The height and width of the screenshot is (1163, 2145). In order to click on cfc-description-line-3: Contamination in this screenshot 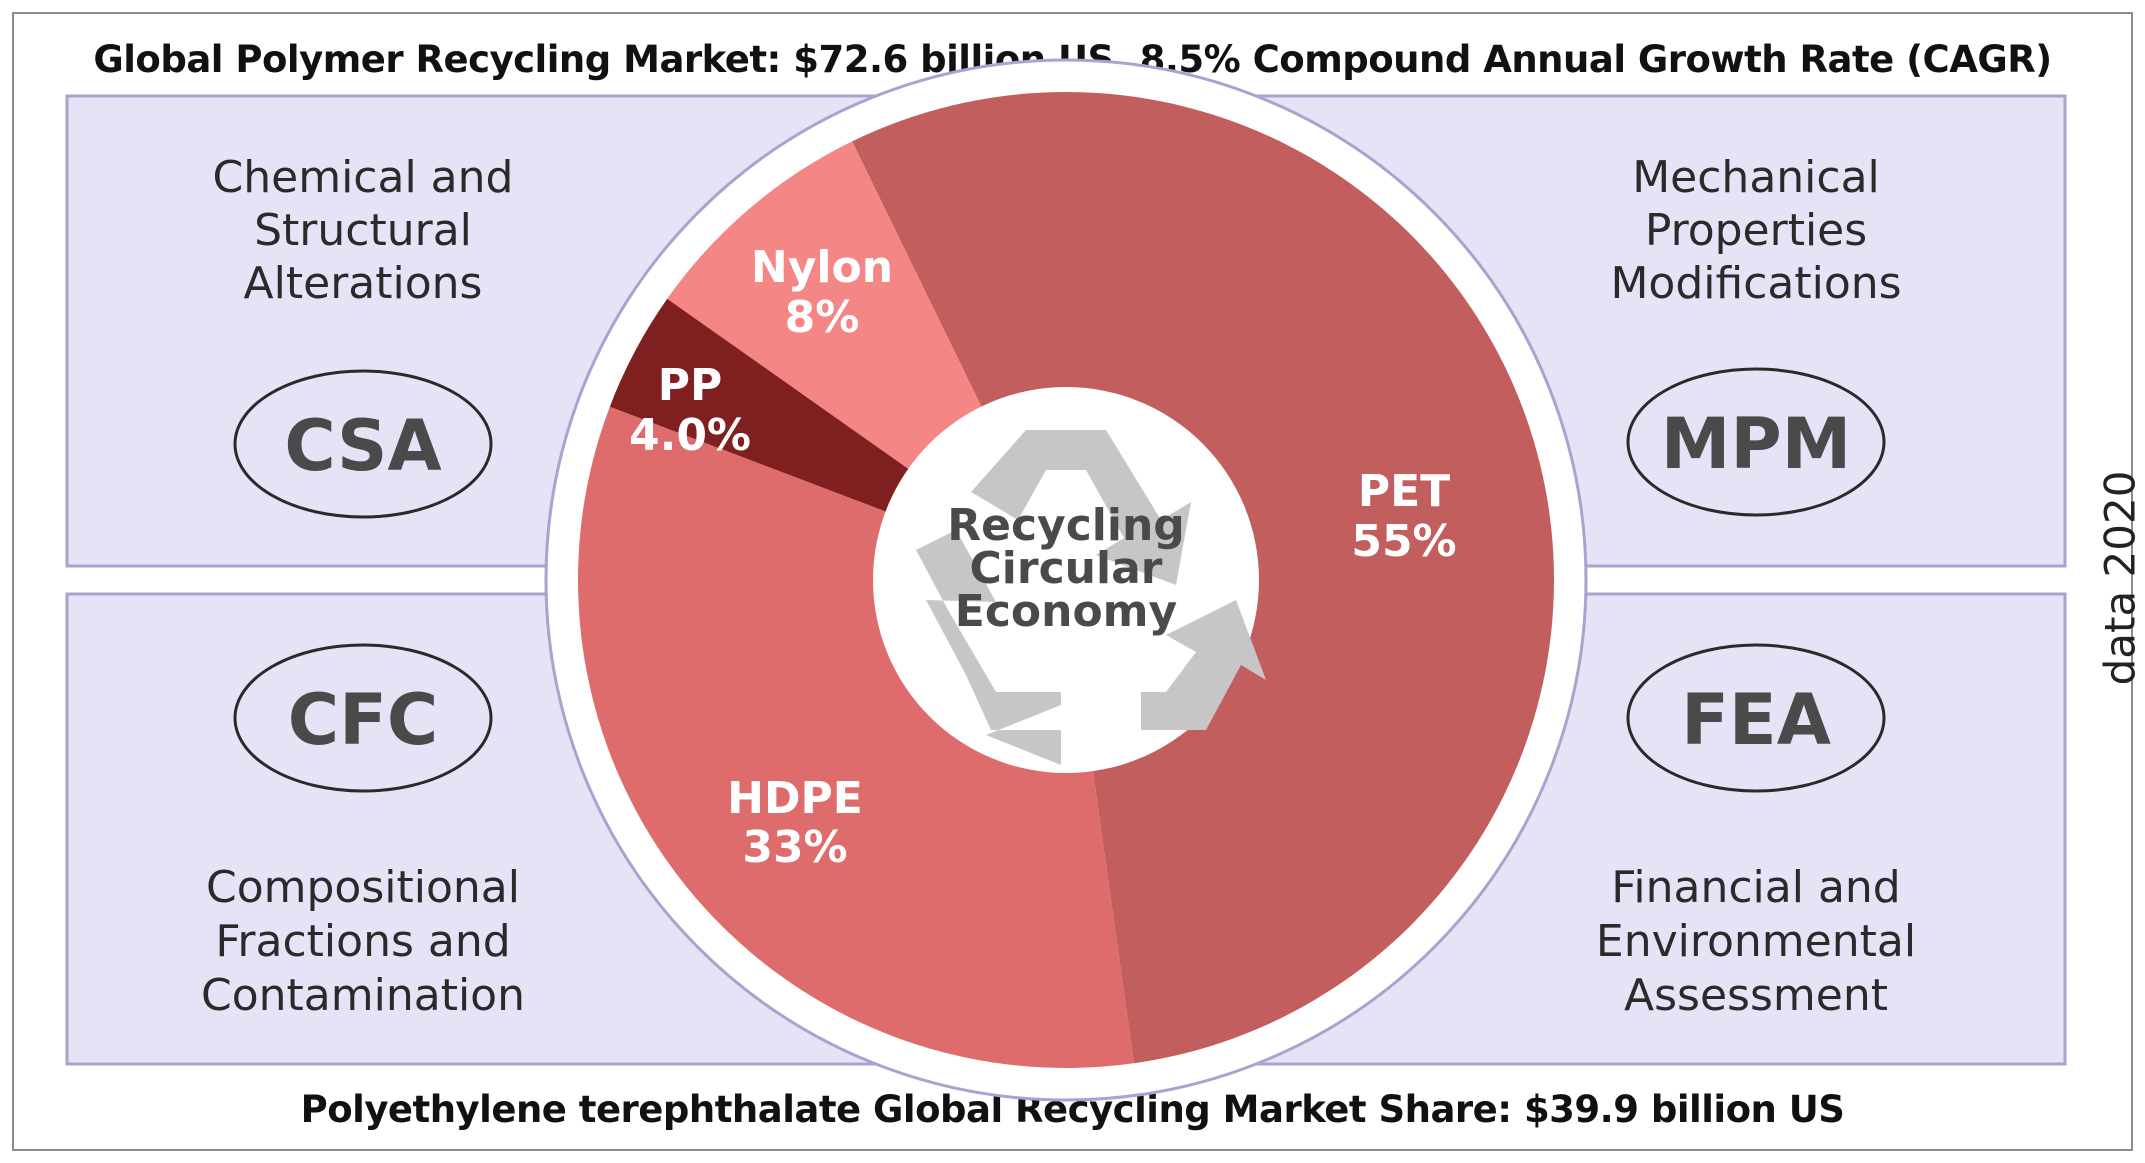, I will do `click(363, 995)`.